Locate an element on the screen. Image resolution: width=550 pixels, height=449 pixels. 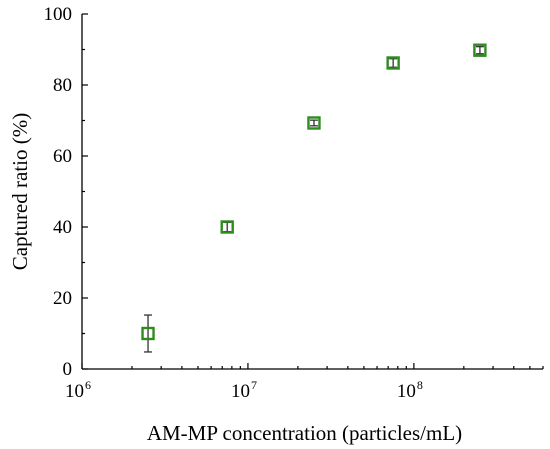
x-axis-title: AM-MP concentration (particles/mL) is located at coordinates (304, 433).